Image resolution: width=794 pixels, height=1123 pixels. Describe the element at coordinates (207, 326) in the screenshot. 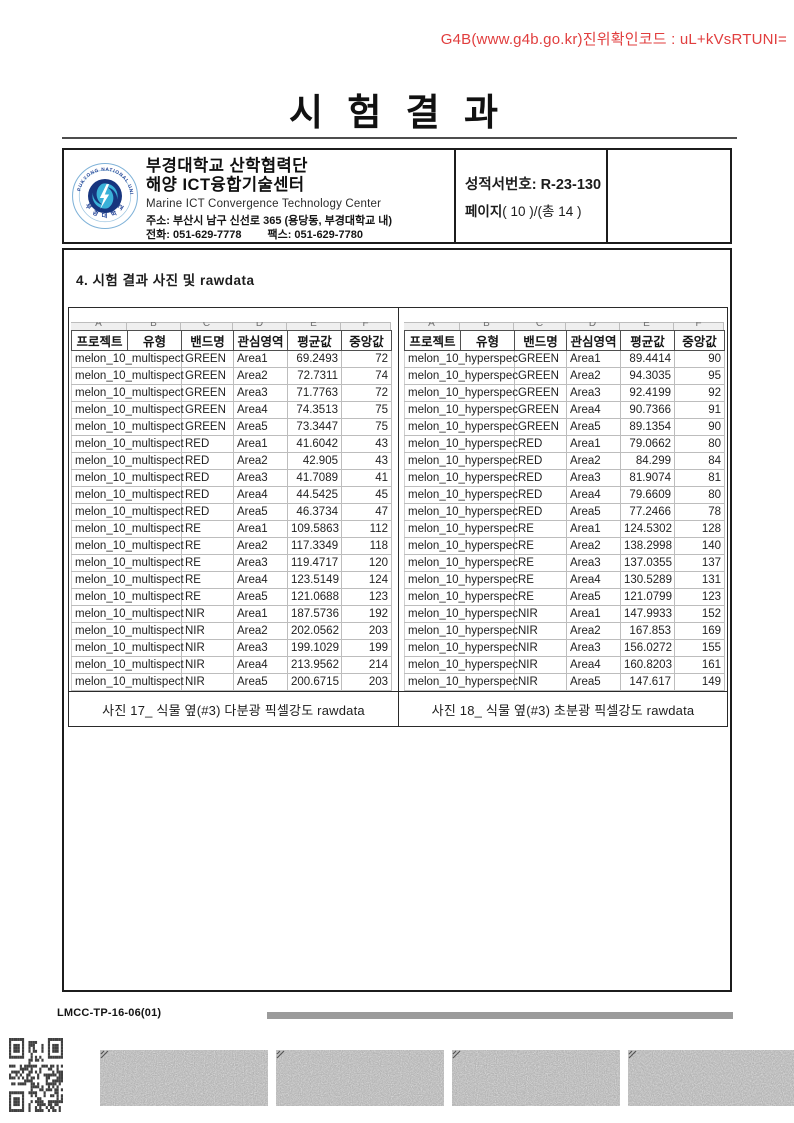

I see `column-letter: C` at that location.